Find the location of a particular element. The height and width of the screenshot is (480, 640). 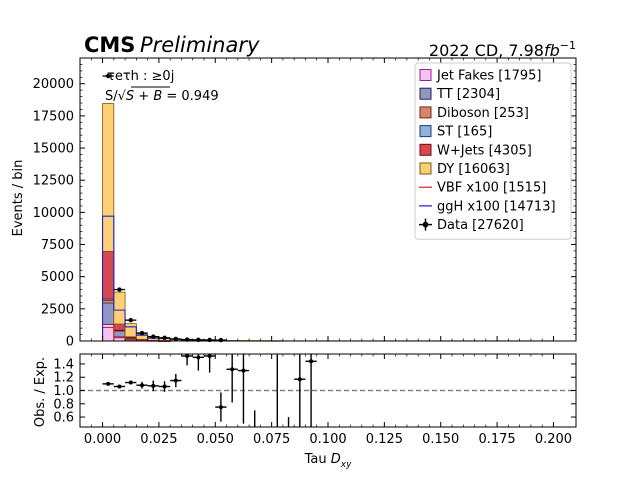

main-ytick-label-5: 12500 is located at coordinates (53, 181).